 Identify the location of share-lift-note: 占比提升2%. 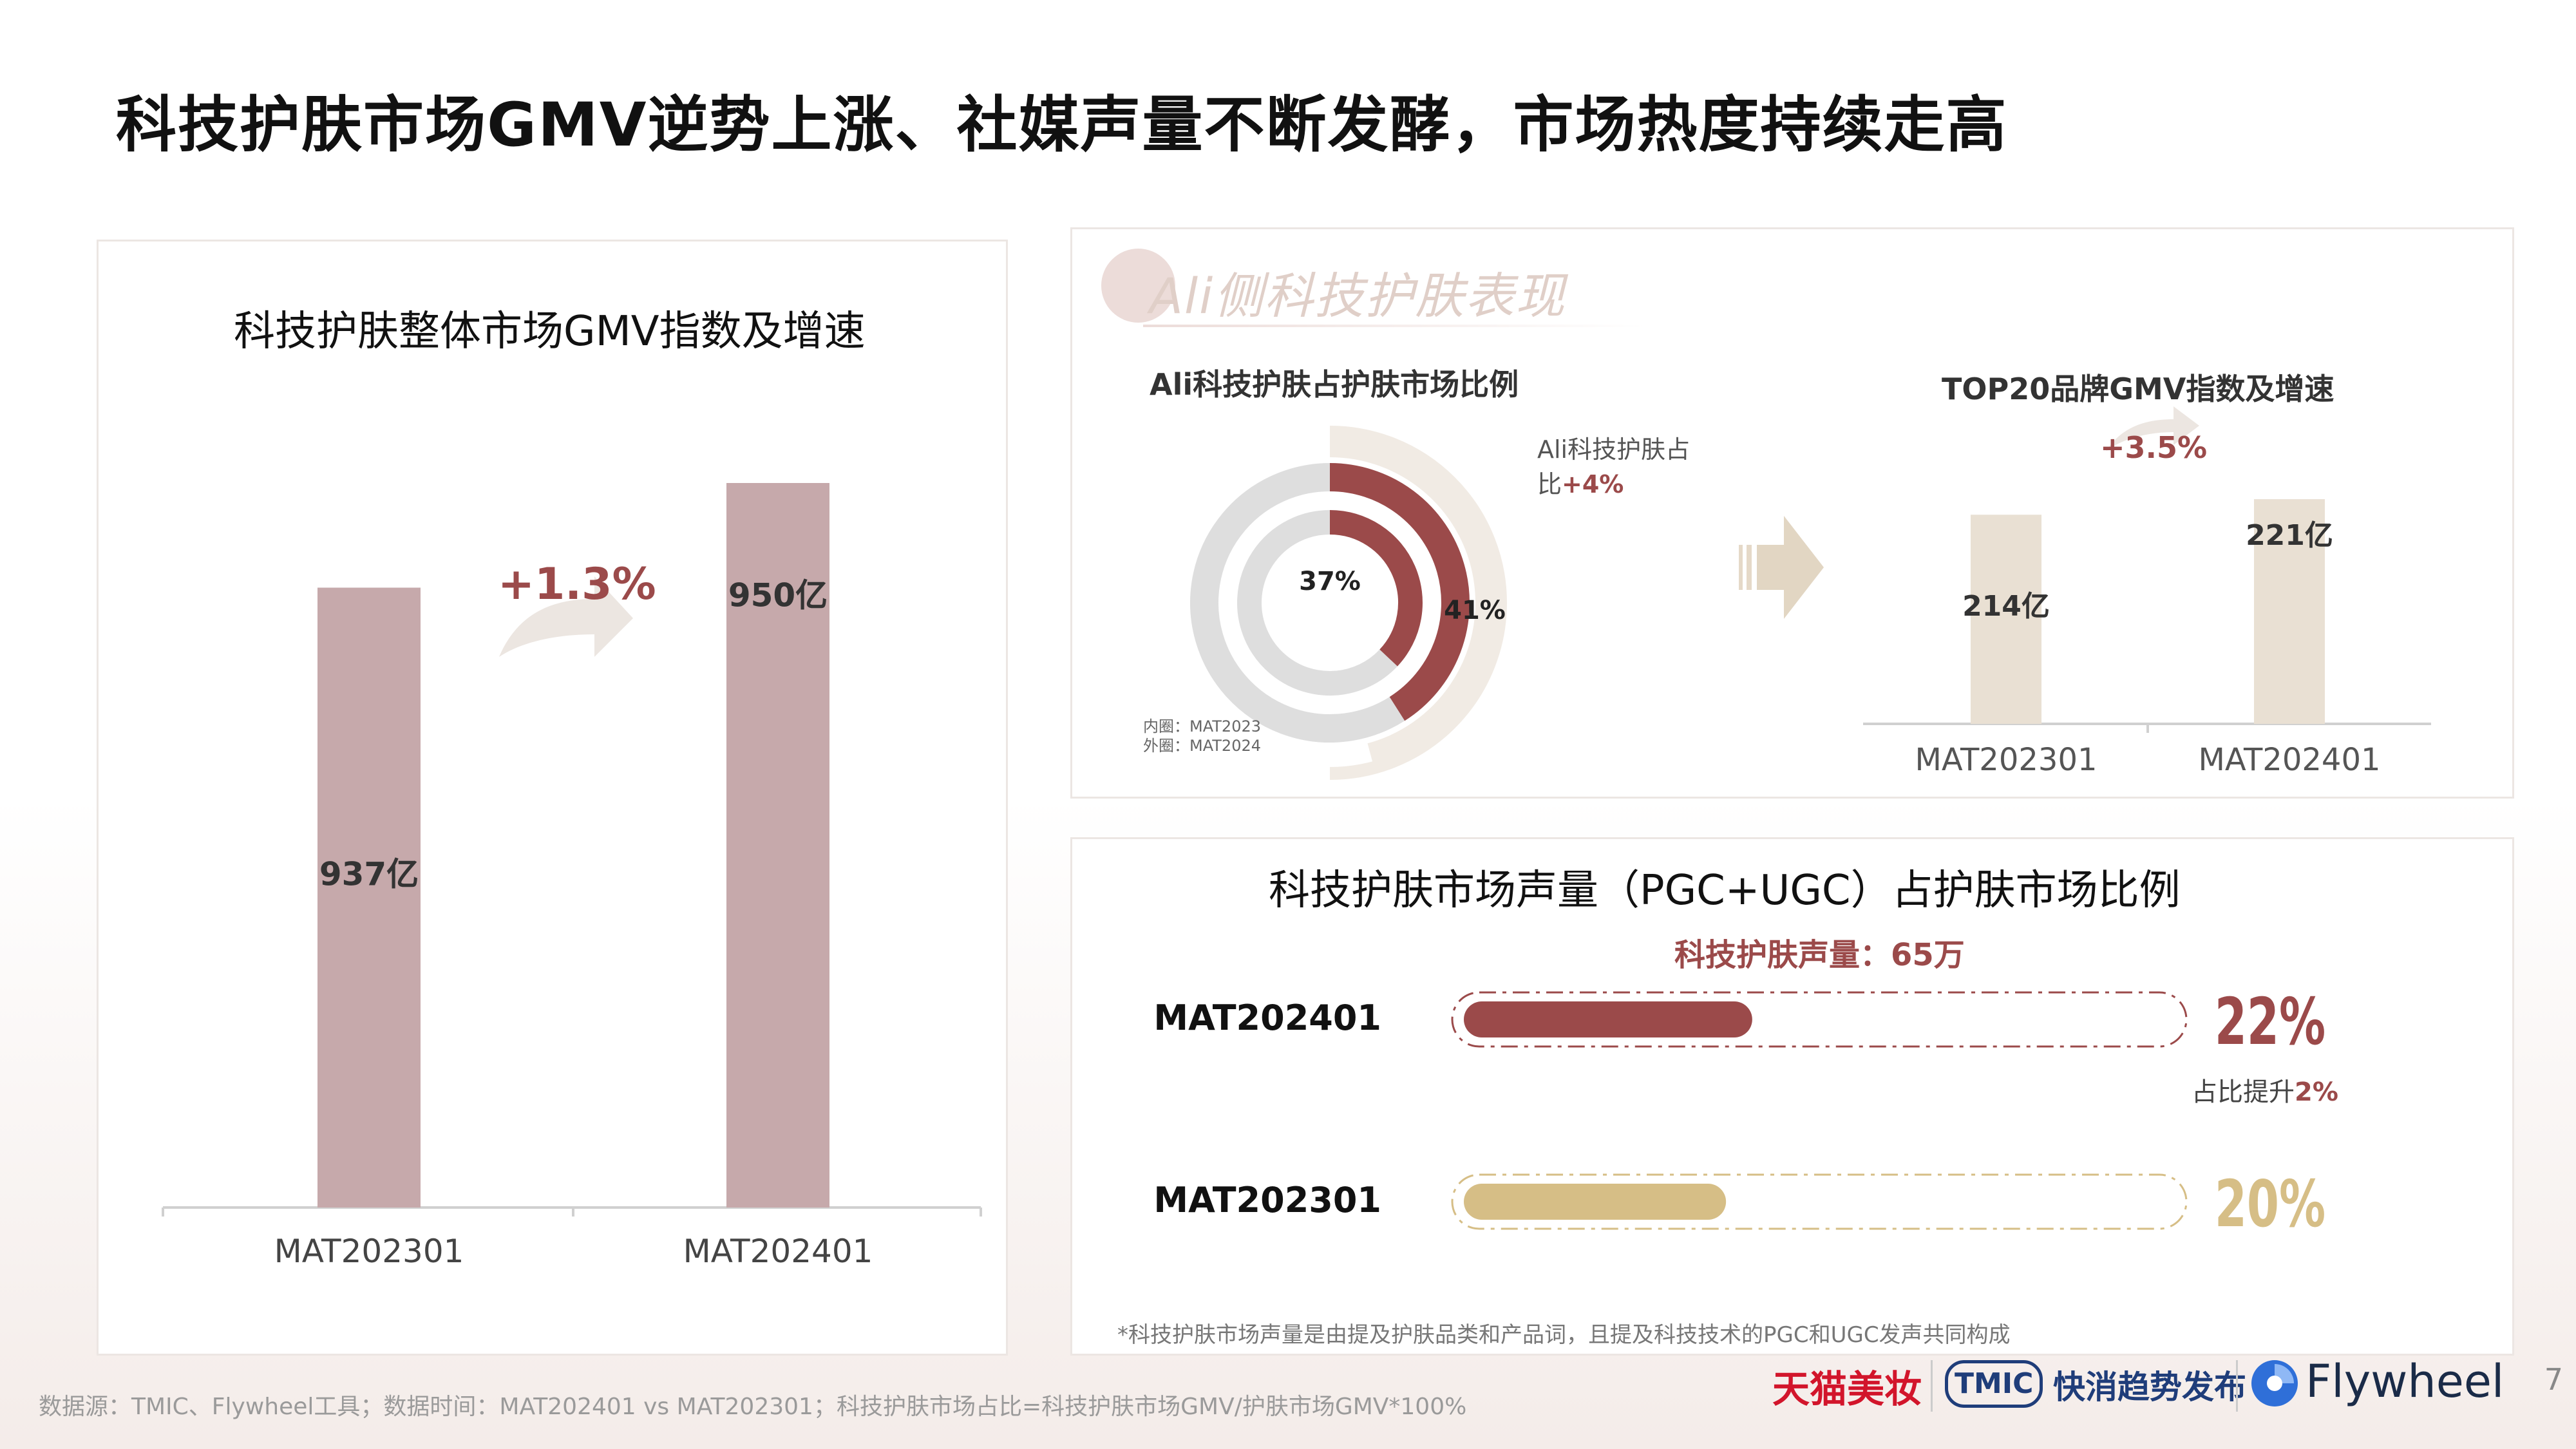
(2265, 1090).